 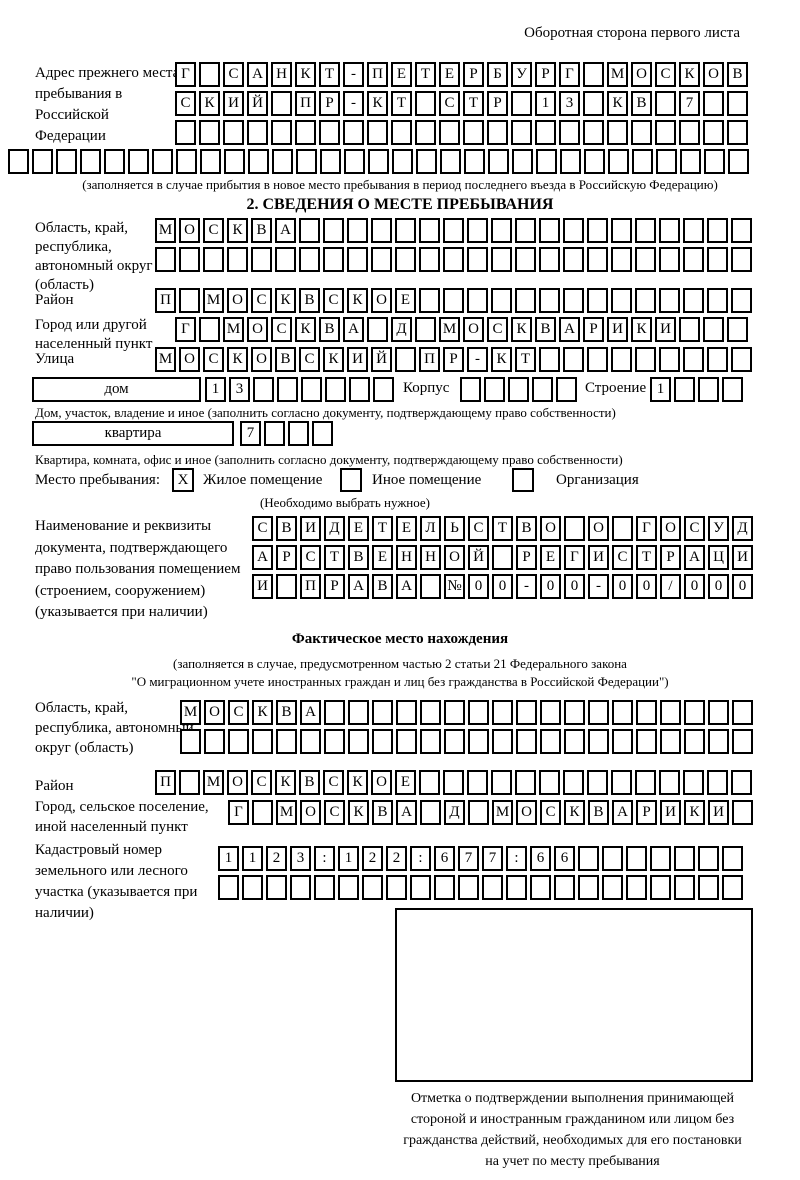 I want to click on char-cell: Д, so click(x=334, y=528).